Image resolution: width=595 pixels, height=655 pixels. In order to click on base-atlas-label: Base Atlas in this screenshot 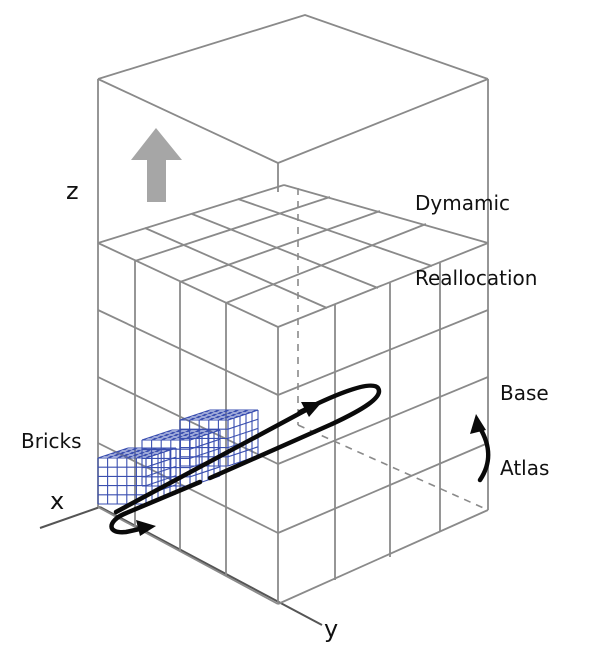, I will do `click(524, 431)`.